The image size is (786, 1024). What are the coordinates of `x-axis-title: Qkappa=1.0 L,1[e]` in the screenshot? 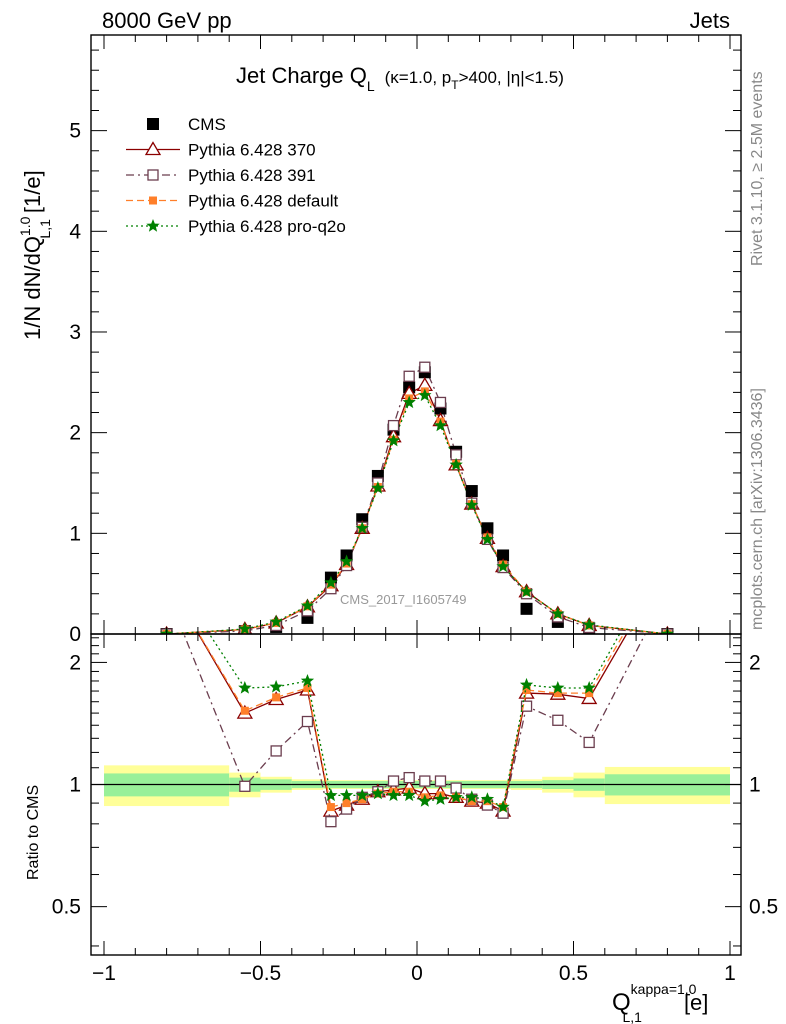 It's located at (660, 1002).